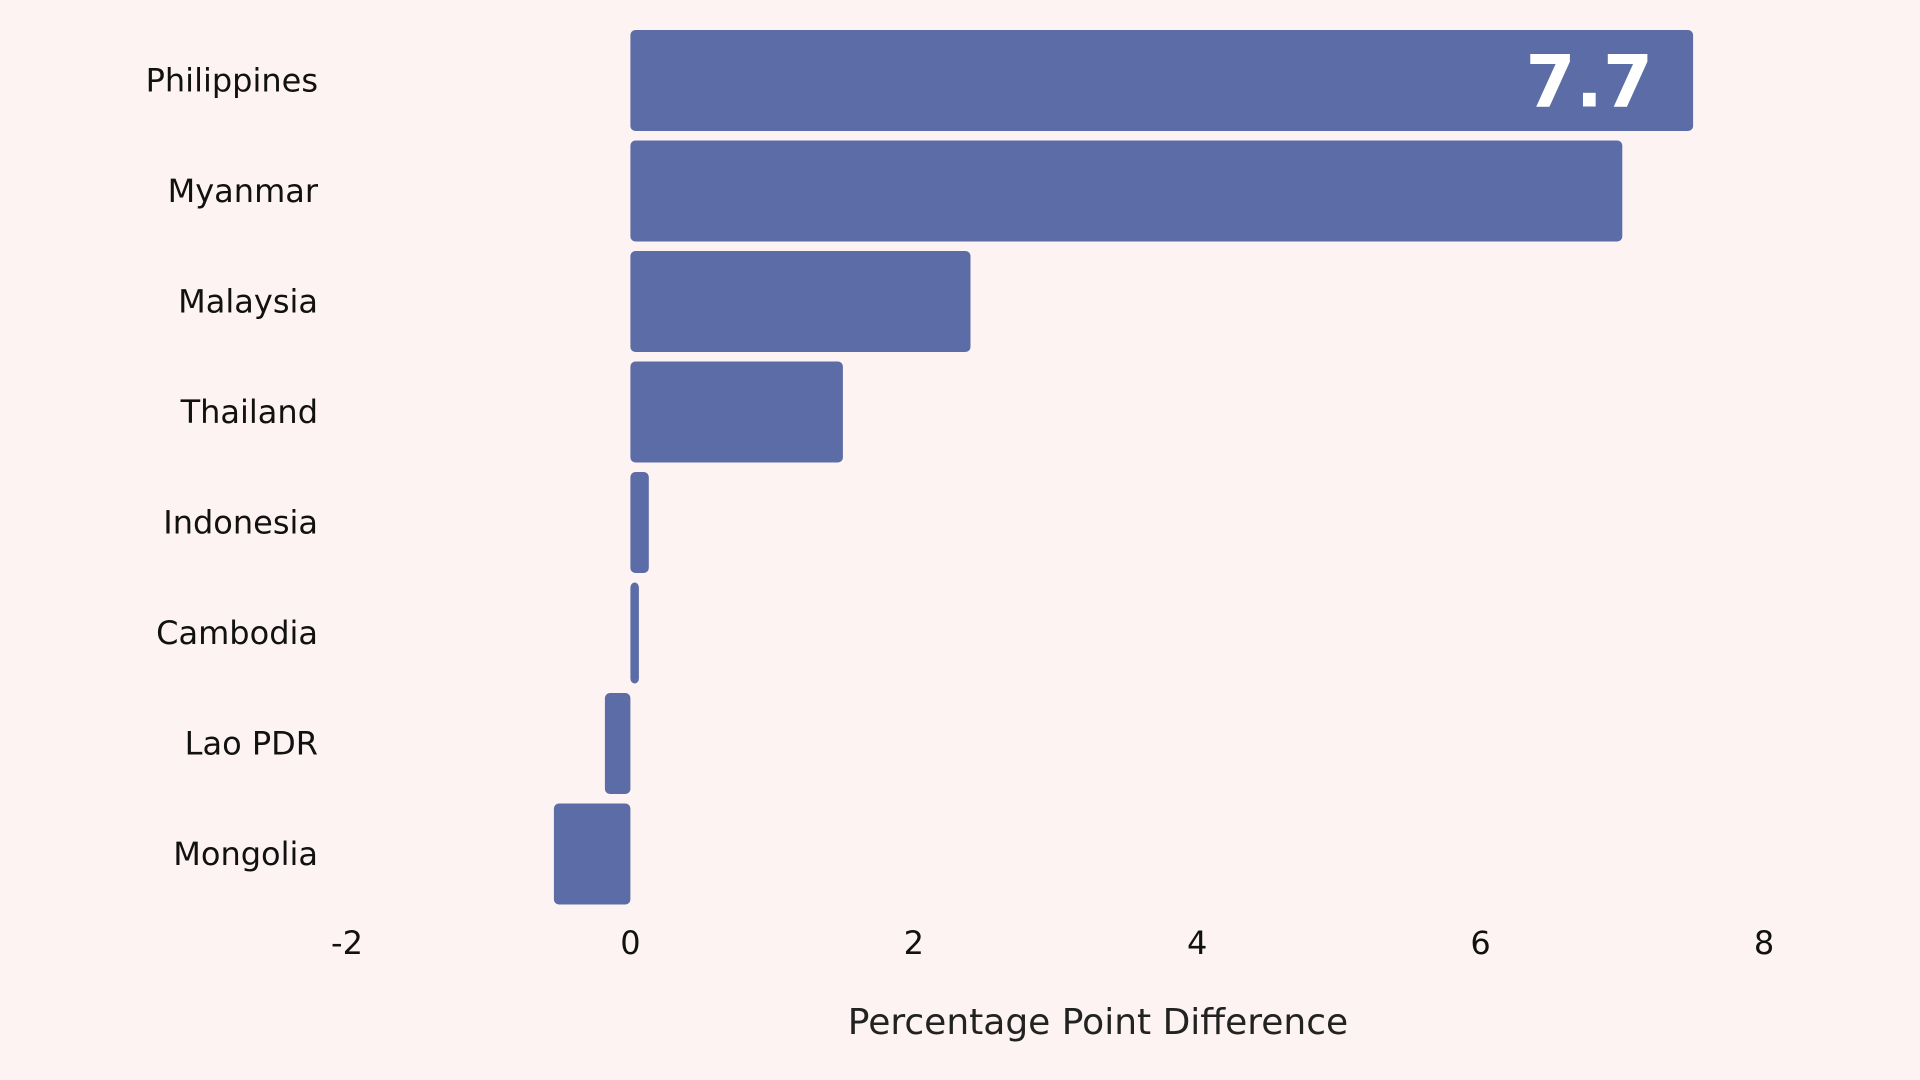  I want to click on bar-cambodia, so click(634, 633).